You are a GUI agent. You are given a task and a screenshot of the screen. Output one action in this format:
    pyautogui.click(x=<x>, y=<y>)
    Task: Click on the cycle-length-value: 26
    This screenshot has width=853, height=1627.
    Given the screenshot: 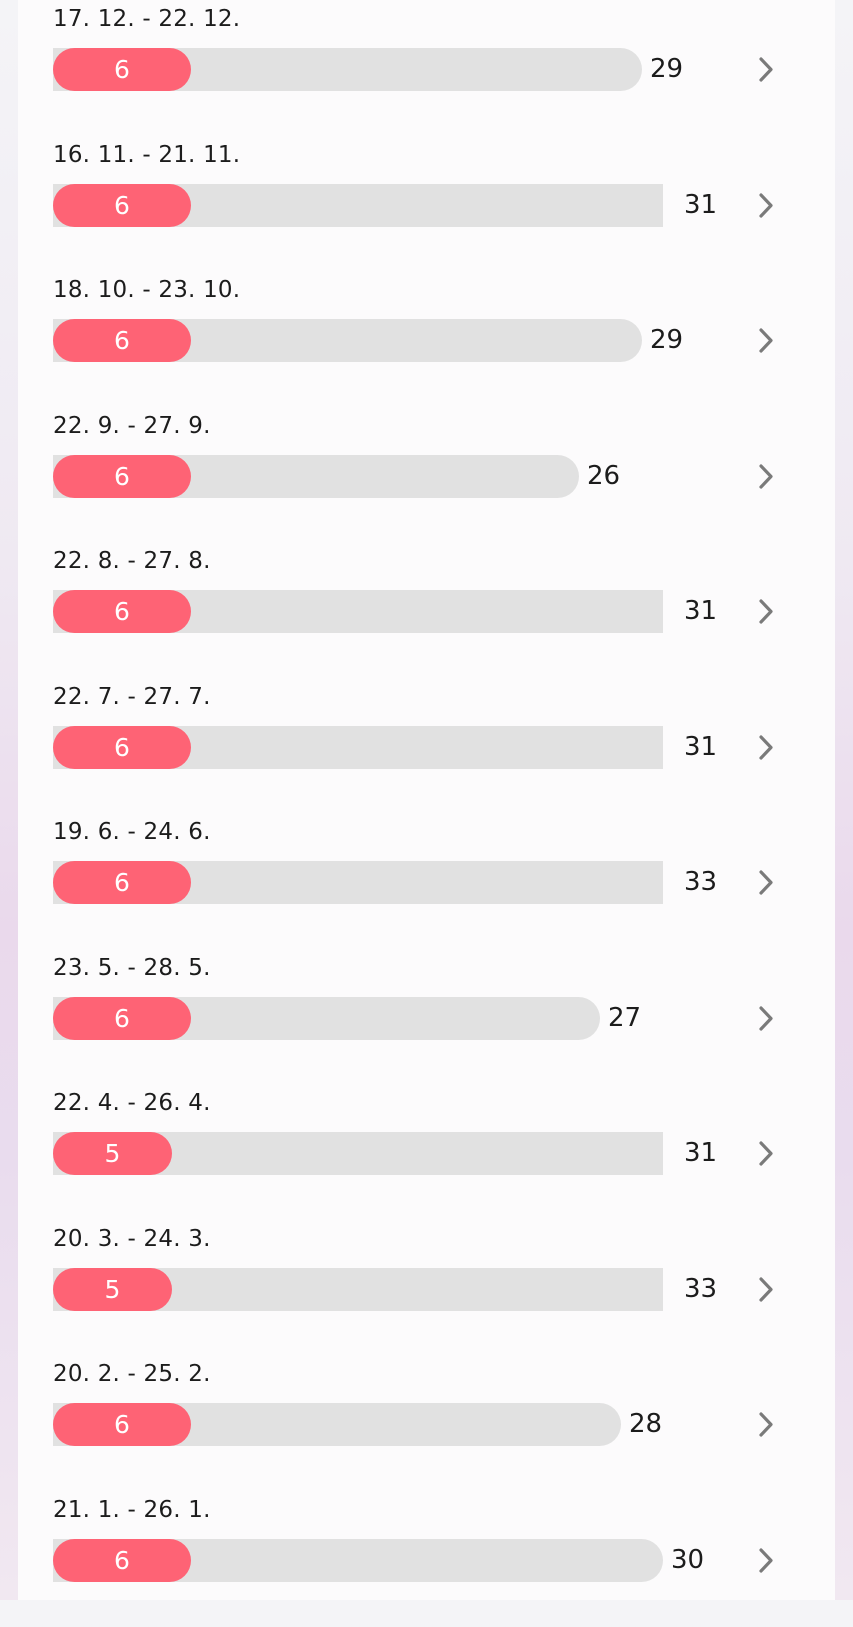 What is the action you would take?
    pyautogui.click(x=604, y=476)
    